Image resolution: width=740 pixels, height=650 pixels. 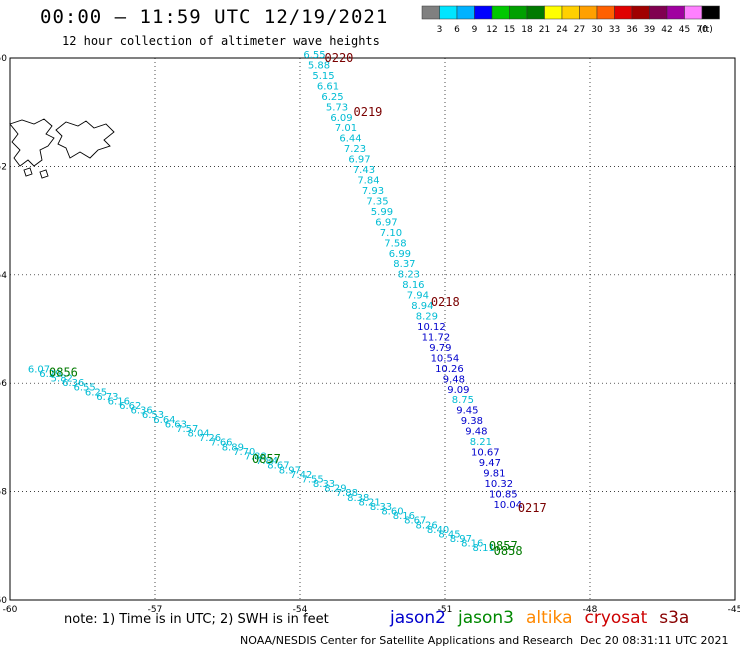 I want to click on wave-height-value: 6.25, so click(x=332, y=97).